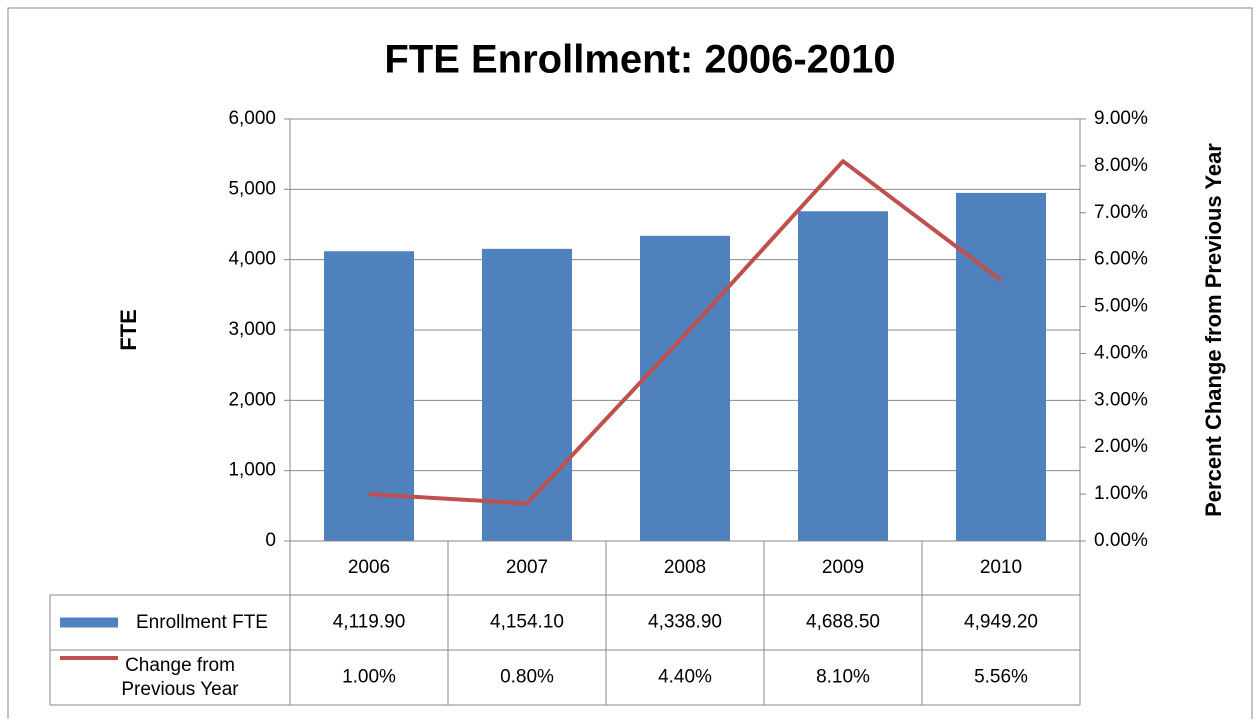  I want to click on data-table-value: 4,949.20, so click(1001, 622).